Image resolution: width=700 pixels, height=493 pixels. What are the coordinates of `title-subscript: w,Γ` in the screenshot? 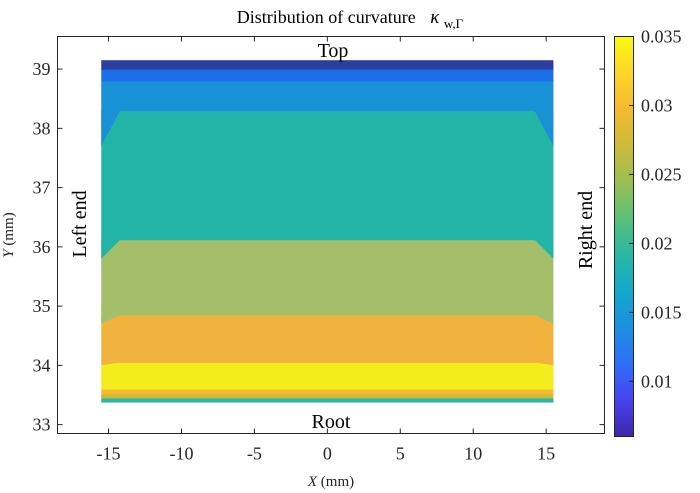 It's located at (454, 23).